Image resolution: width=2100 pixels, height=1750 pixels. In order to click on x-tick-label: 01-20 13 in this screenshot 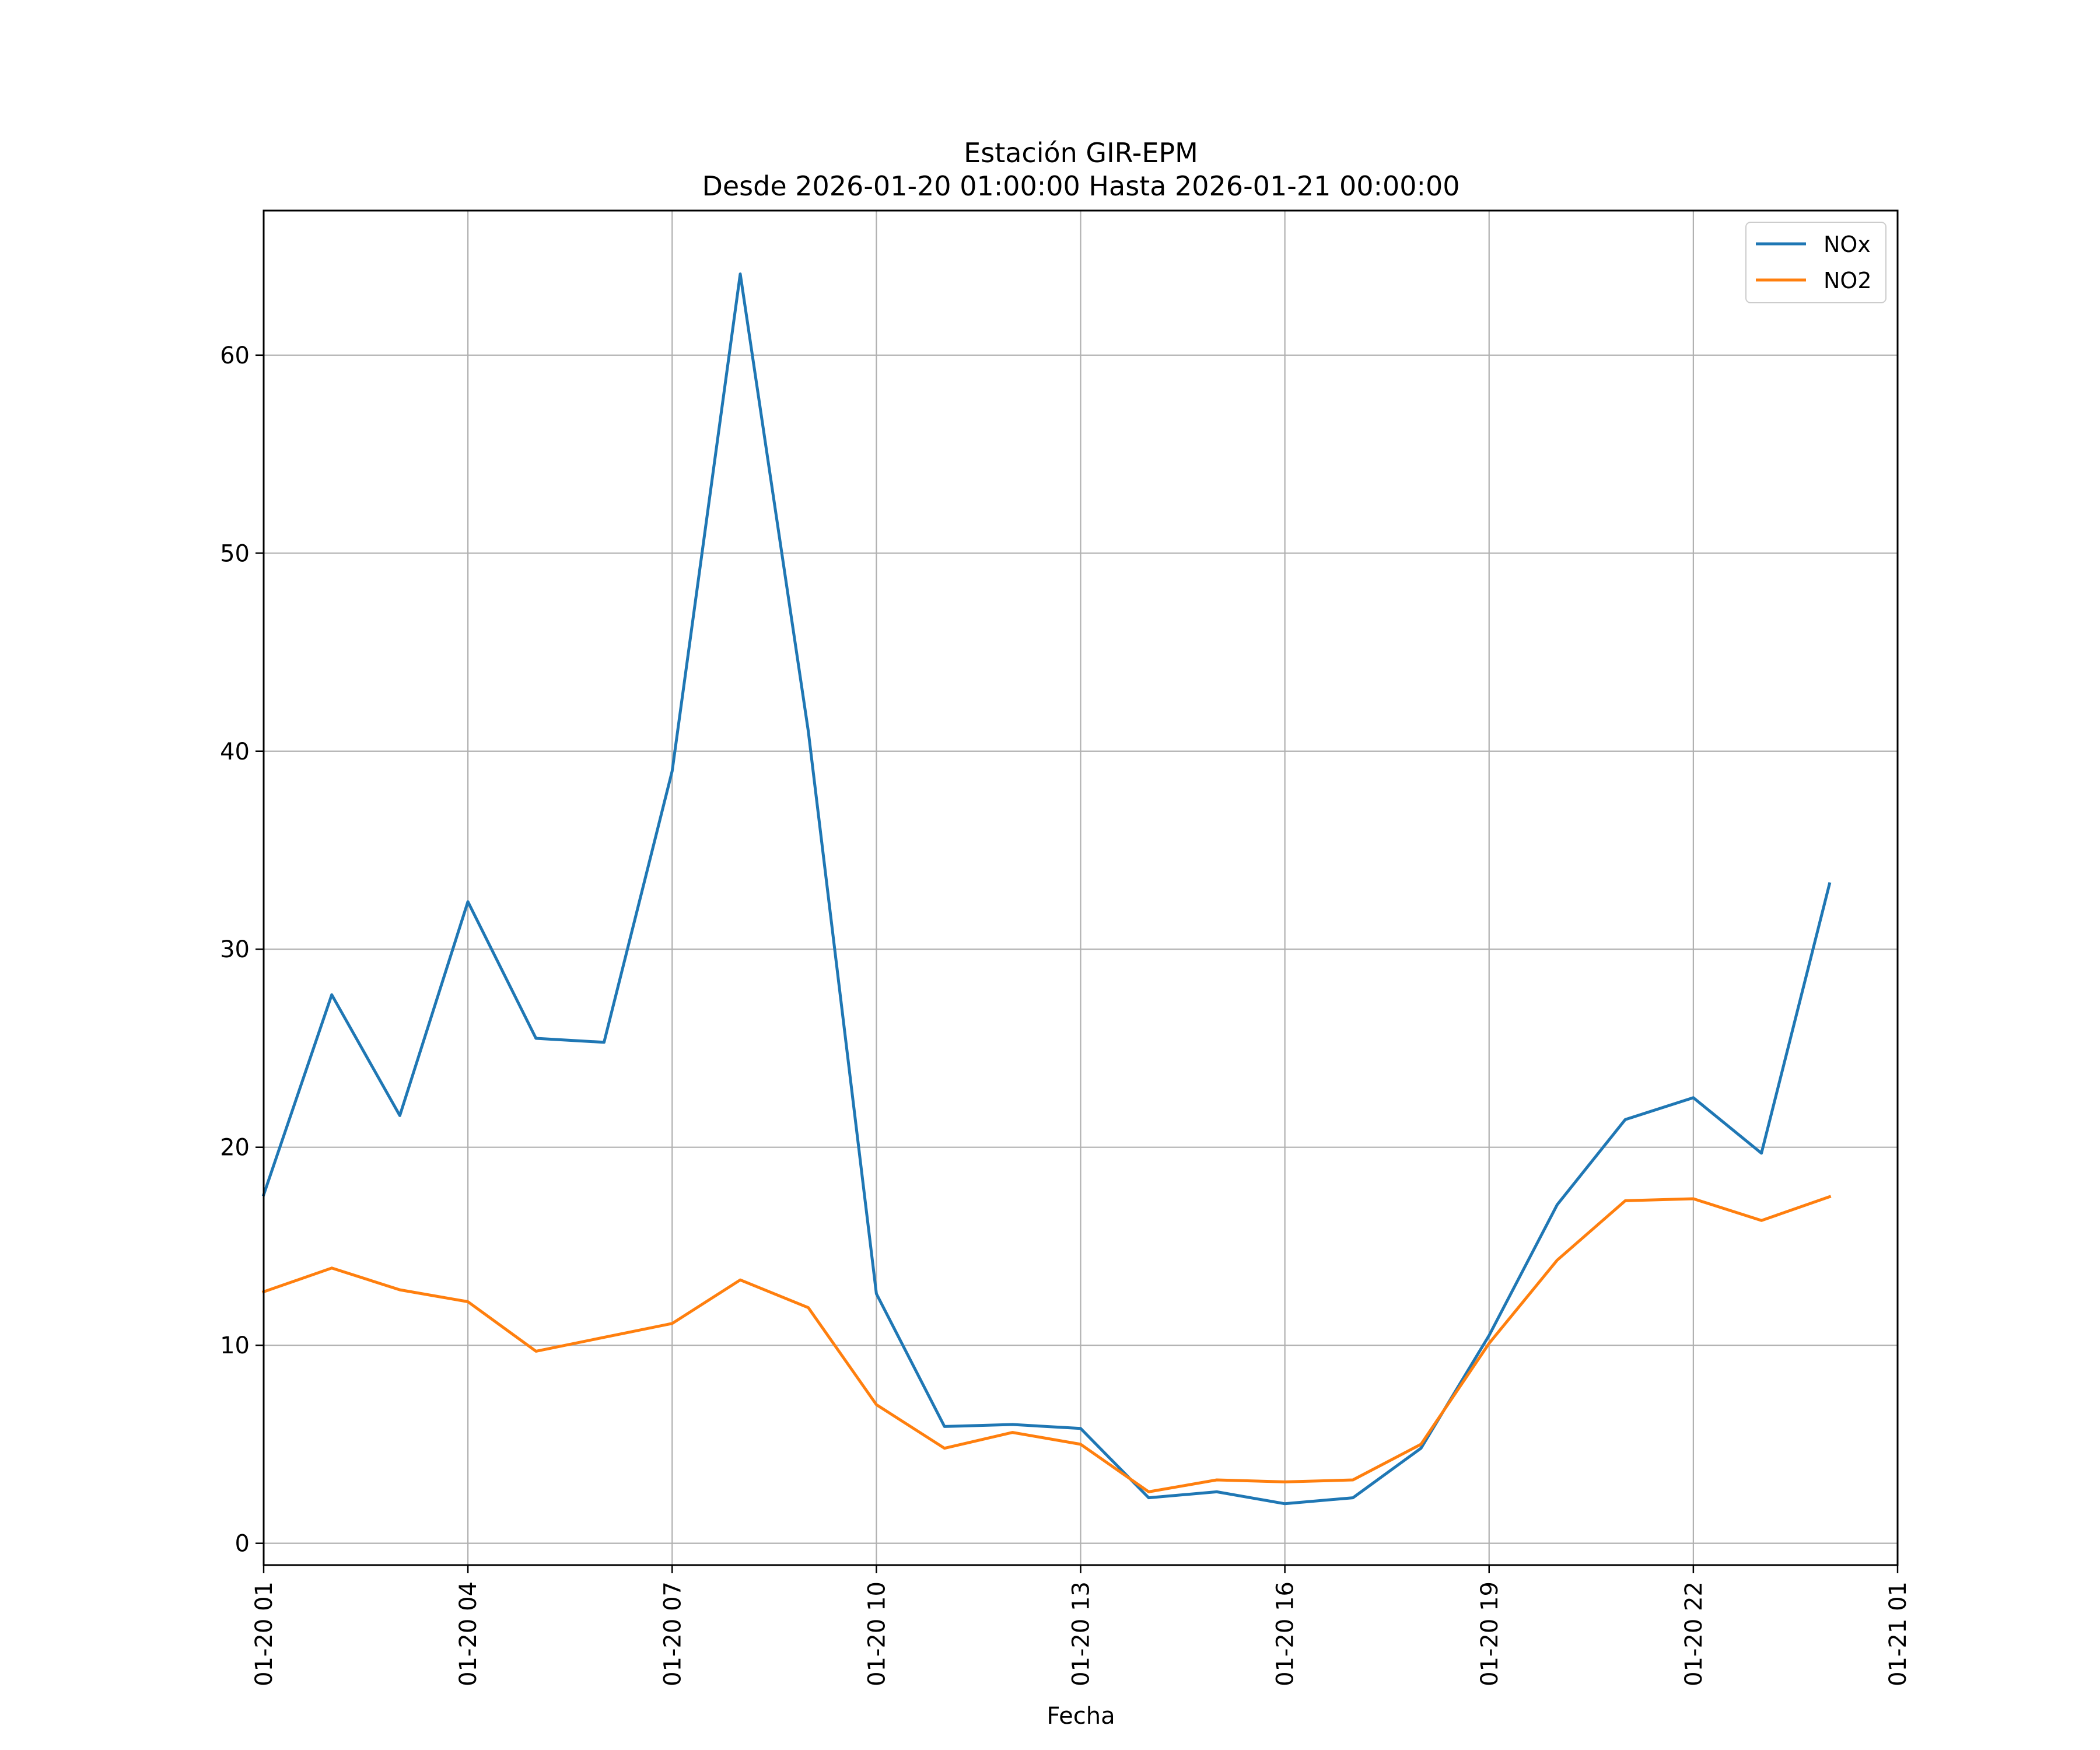, I will do `click(1081, 1633)`.